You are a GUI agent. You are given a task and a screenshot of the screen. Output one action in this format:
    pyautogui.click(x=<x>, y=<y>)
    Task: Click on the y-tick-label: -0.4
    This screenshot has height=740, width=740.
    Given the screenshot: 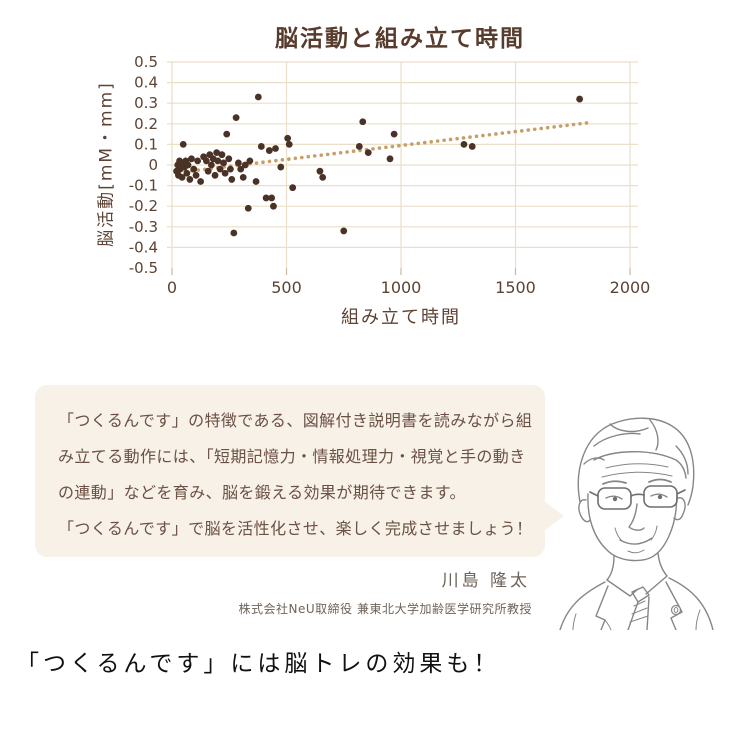 What is the action you would take?
    pyautogui.click(x=143, y=247)
    